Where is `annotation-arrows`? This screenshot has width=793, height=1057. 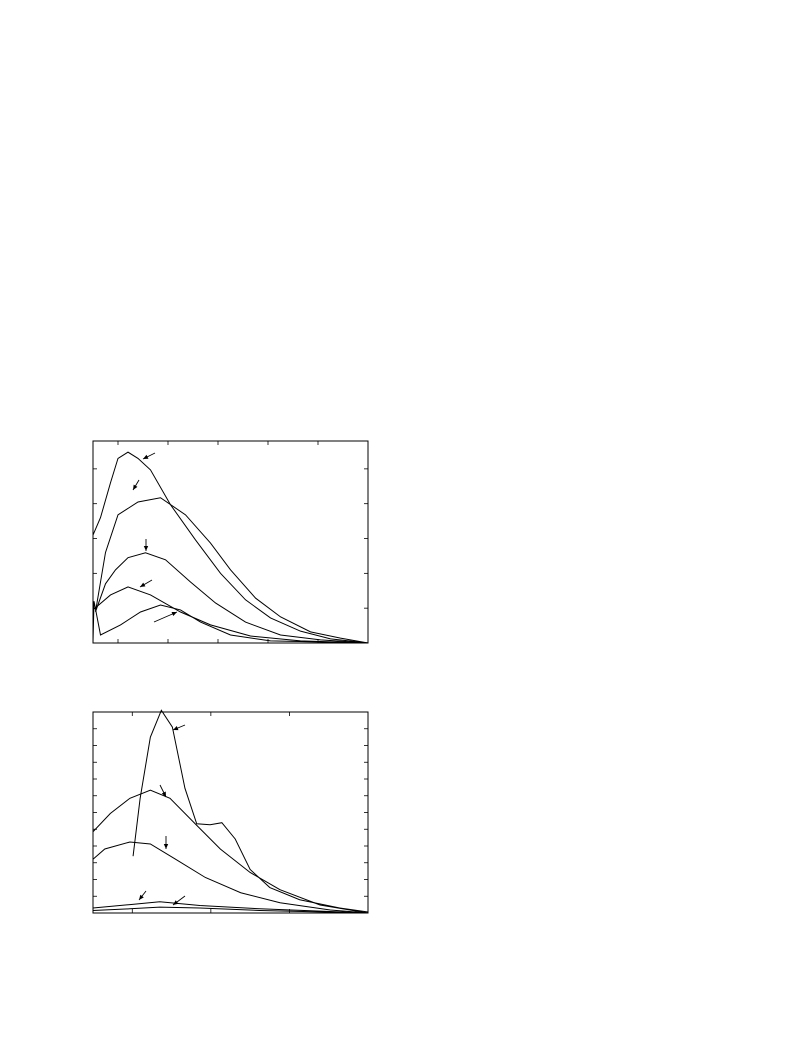
annotation-arrows is located at coordinates (159, 679).